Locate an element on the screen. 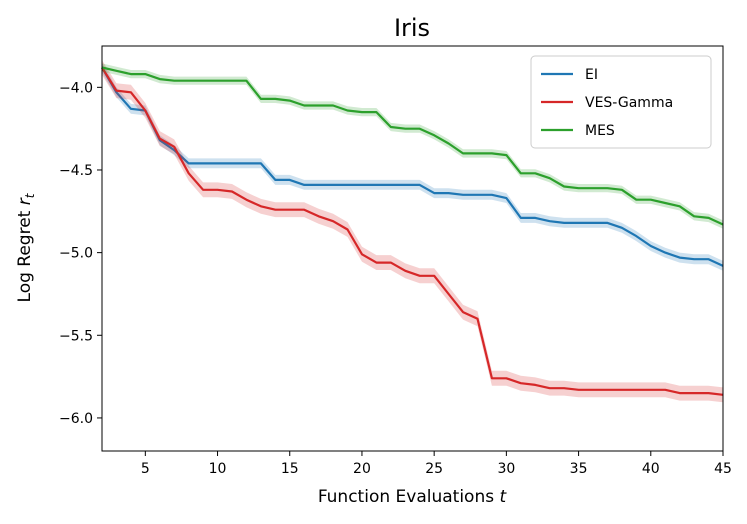  y-axis: −4.0 −4.5 −5.0 −5.5 −6.0 is located at coordinates (80, 253).